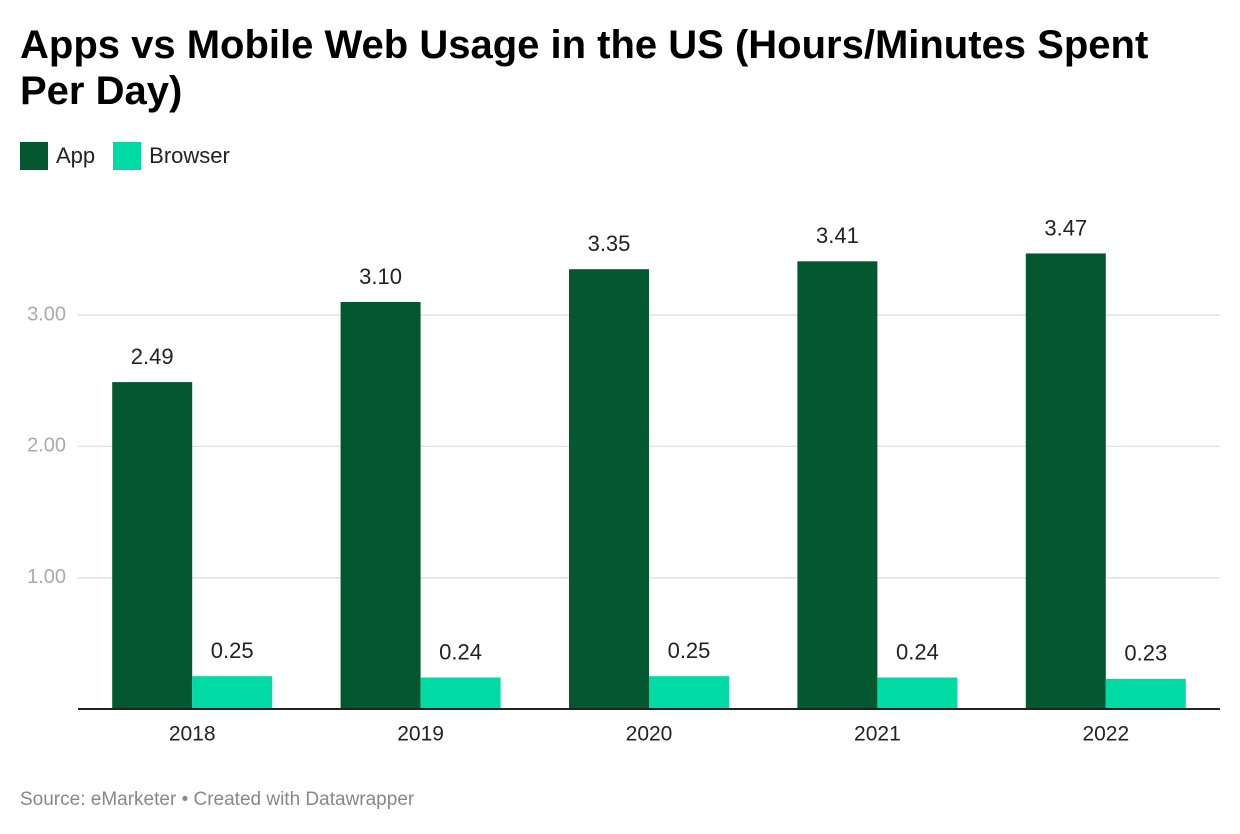 The height and width of the screenshot is (834, 1240). What do you see at coordinates (189, 155) in the screenshot?
I see `legend-label: Browser` at bounding box center [189, 155].